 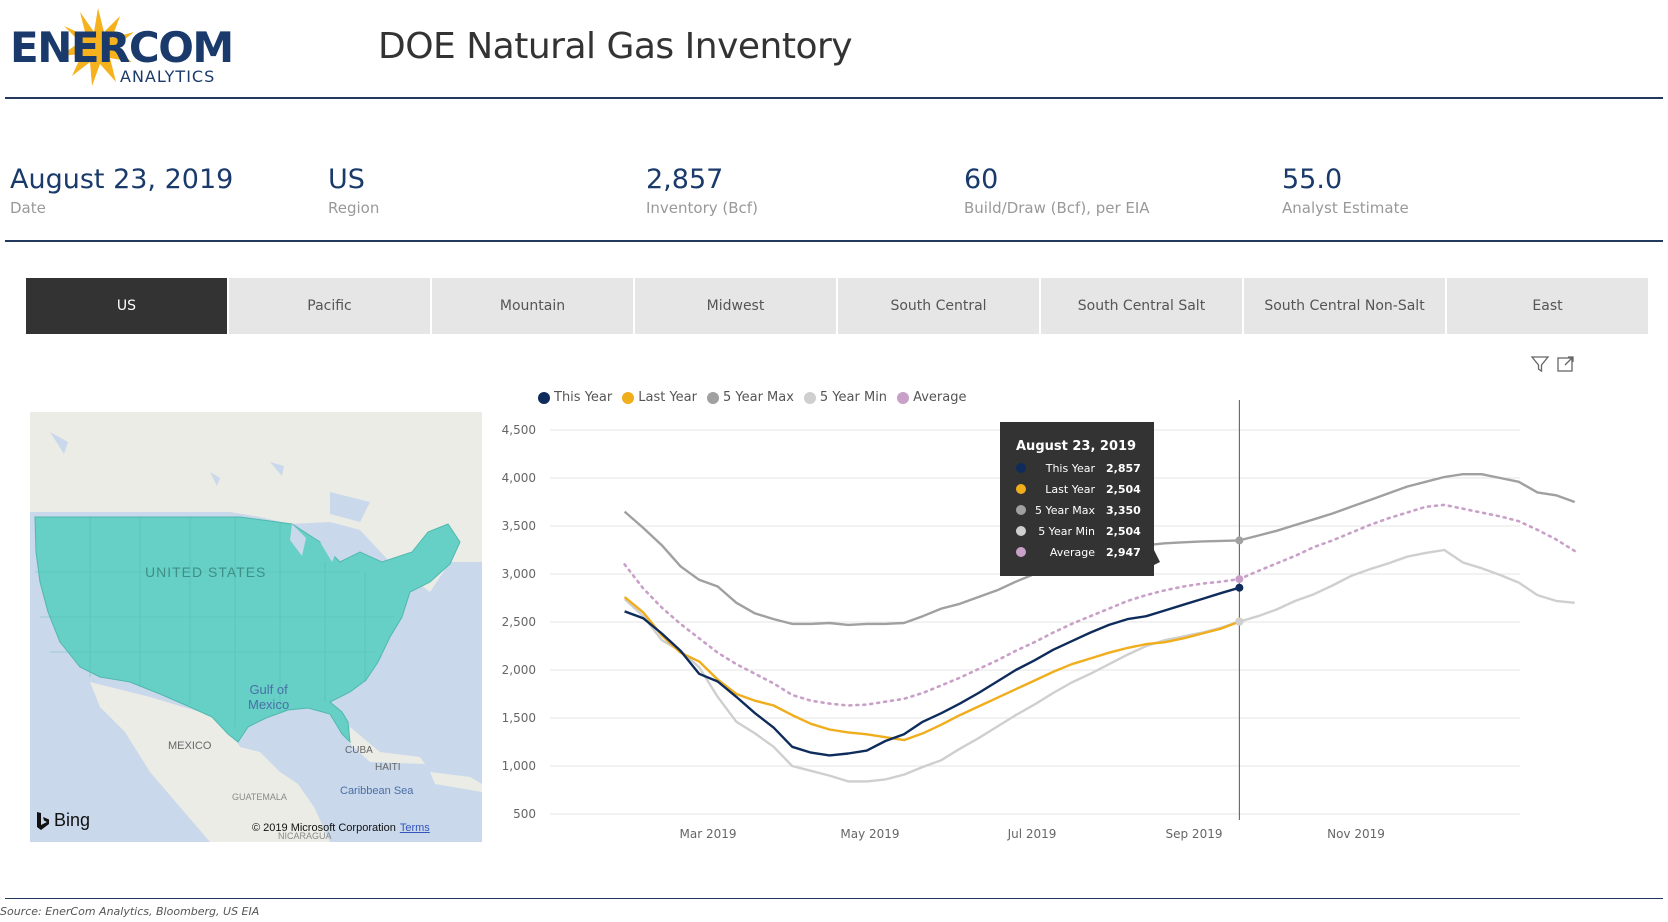 I want to click on tab-mountain: Mountain, so click(x=532, y=306).